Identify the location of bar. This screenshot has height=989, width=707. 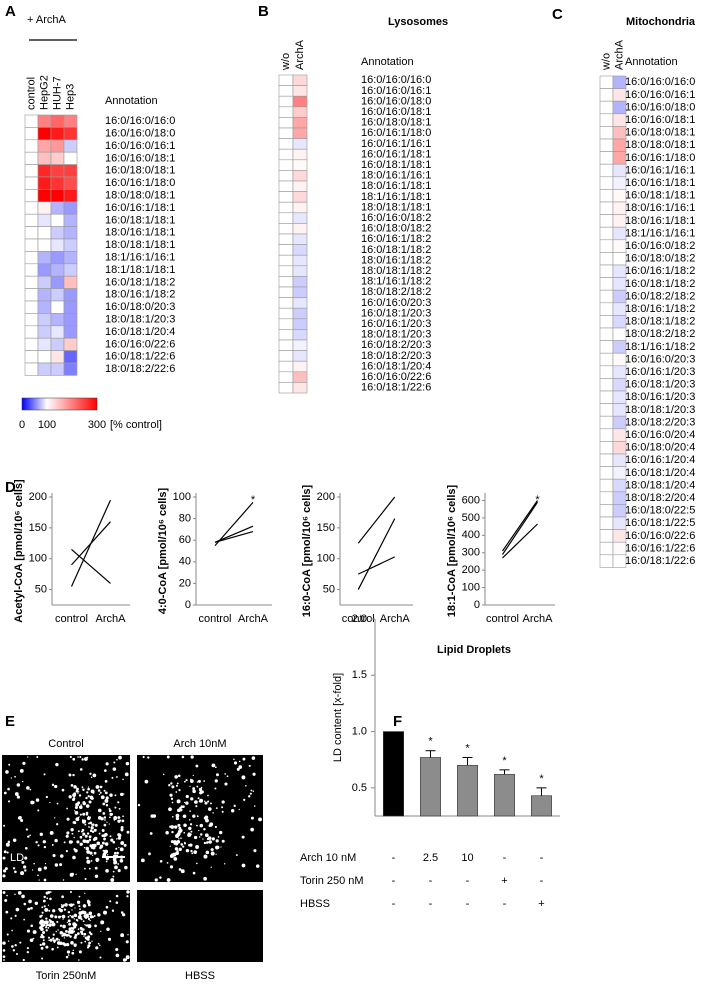
(393, 774).